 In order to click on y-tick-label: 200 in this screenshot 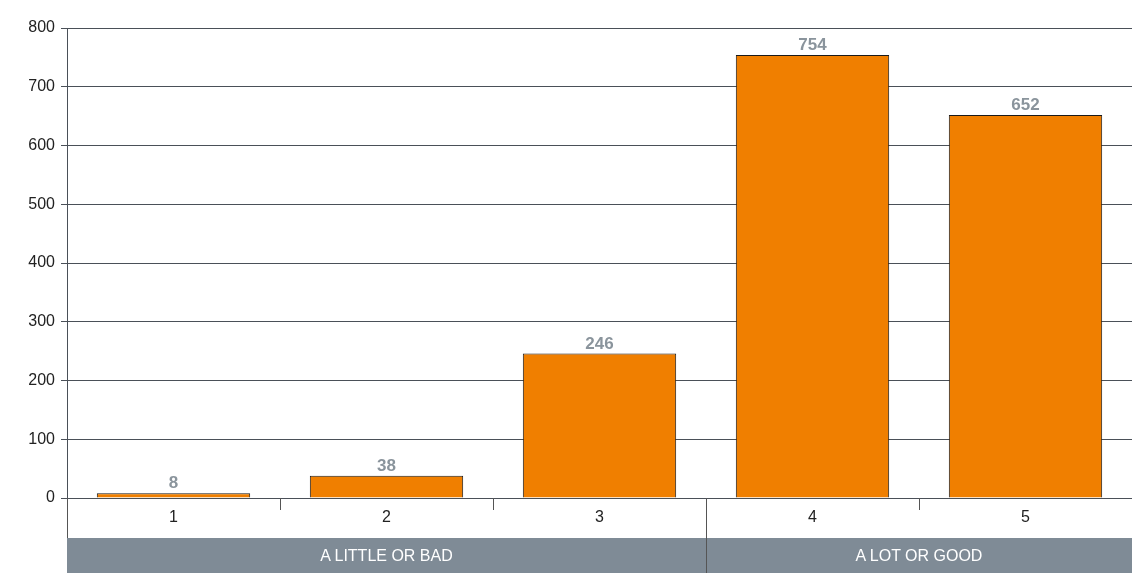, I will do `click(42, 379)`.